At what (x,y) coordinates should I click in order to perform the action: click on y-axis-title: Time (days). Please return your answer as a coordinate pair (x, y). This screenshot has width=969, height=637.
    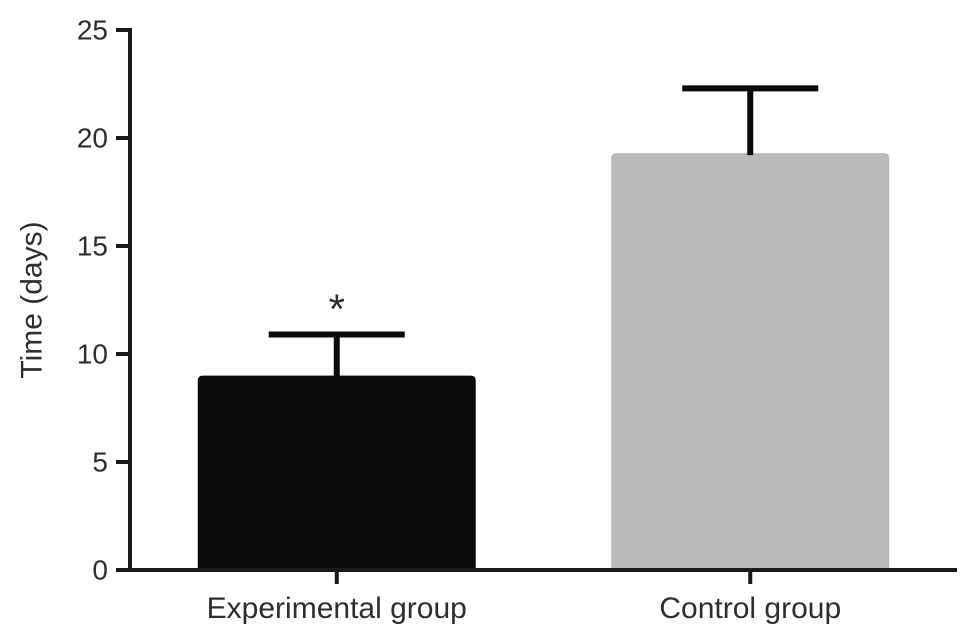
    Looking at the image, I should click on (32, 299).